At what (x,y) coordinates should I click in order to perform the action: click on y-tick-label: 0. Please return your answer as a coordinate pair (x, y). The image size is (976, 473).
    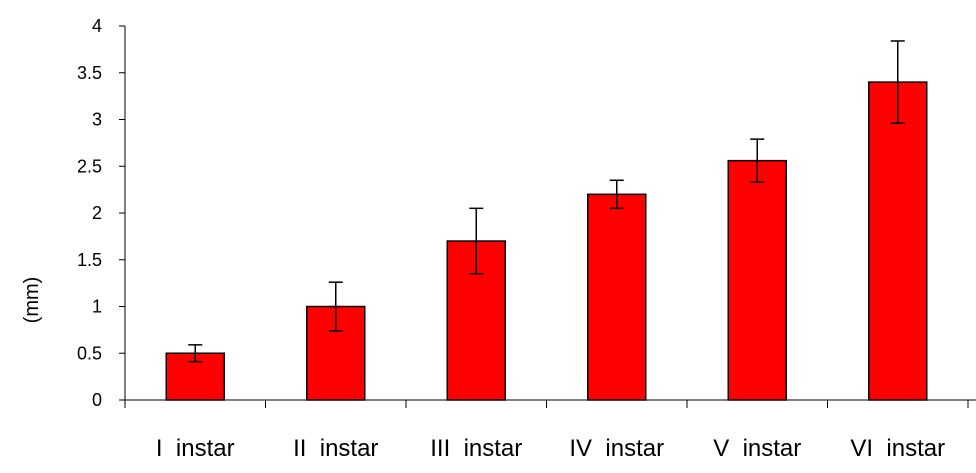
    Looking at the image, I should click on (97, 400).